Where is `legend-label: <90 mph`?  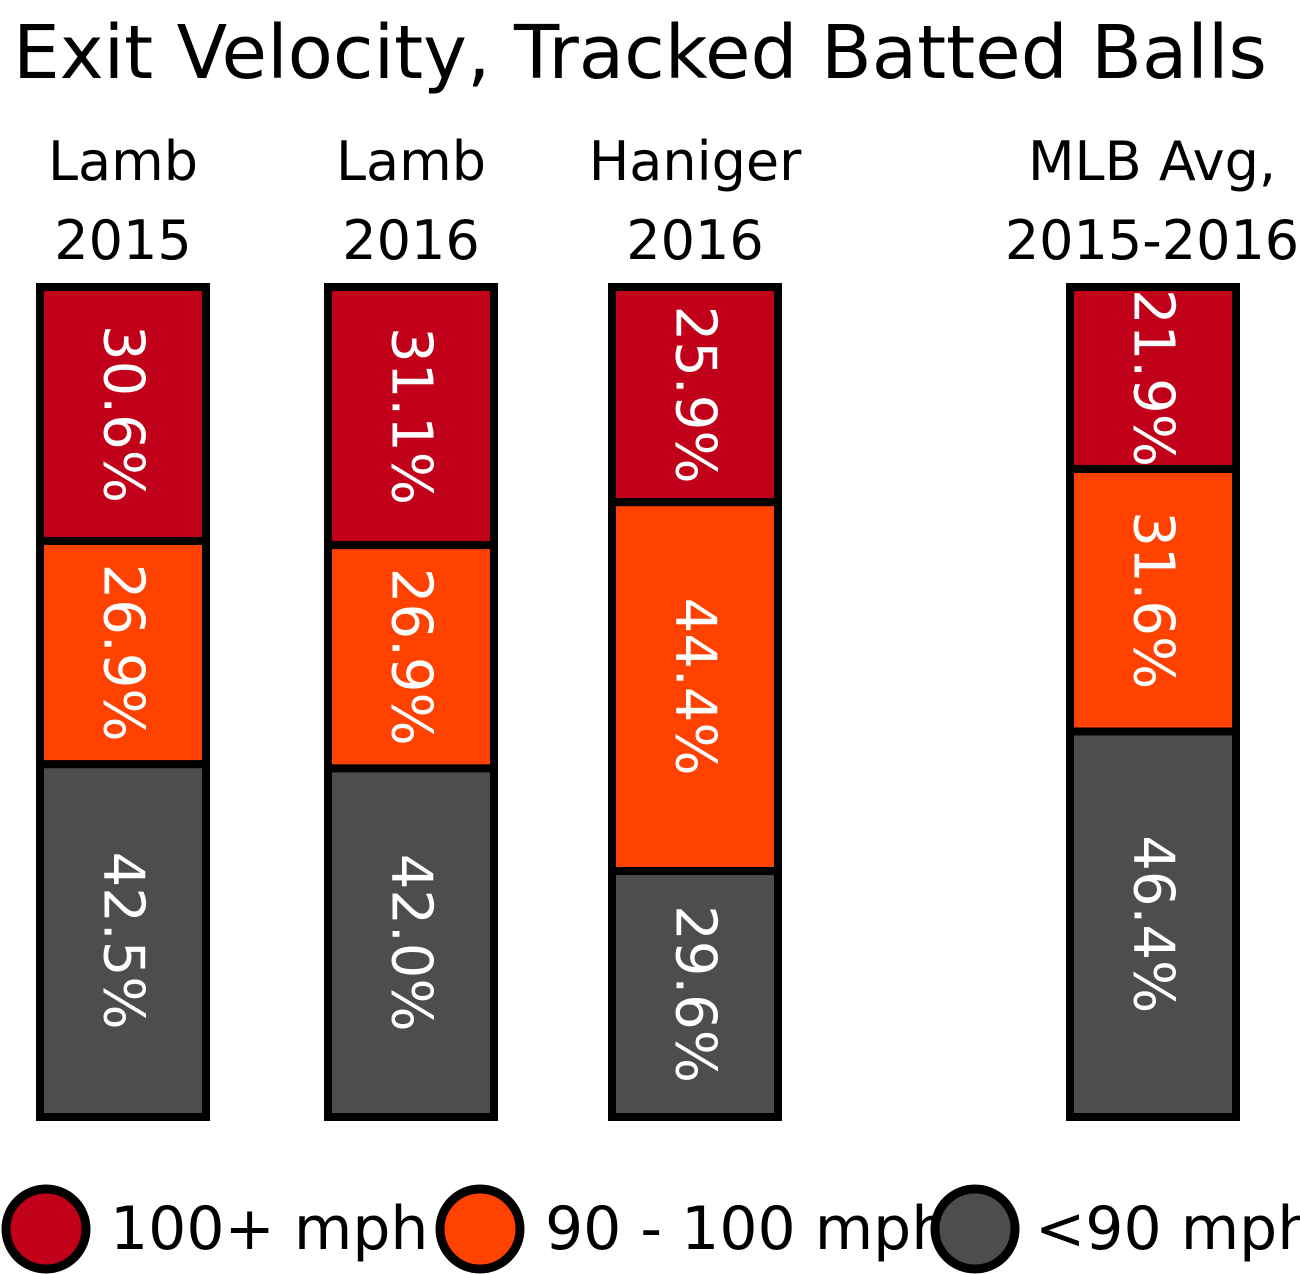 legend-label: <90 mph is located at coordinates (1167, 1229).